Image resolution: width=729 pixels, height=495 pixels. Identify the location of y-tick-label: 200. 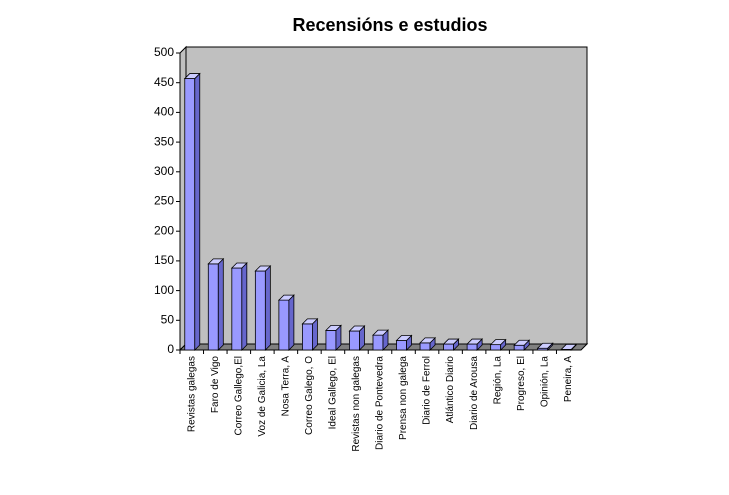
(164, 230).